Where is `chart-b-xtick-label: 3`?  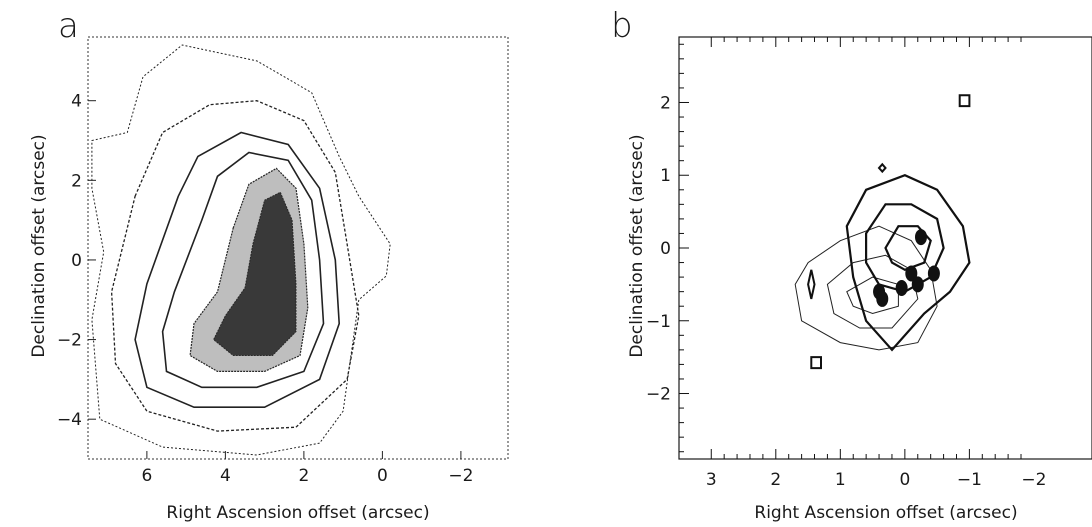 chart-b-xtick-label: 3 is located at coordinates (711, 480).